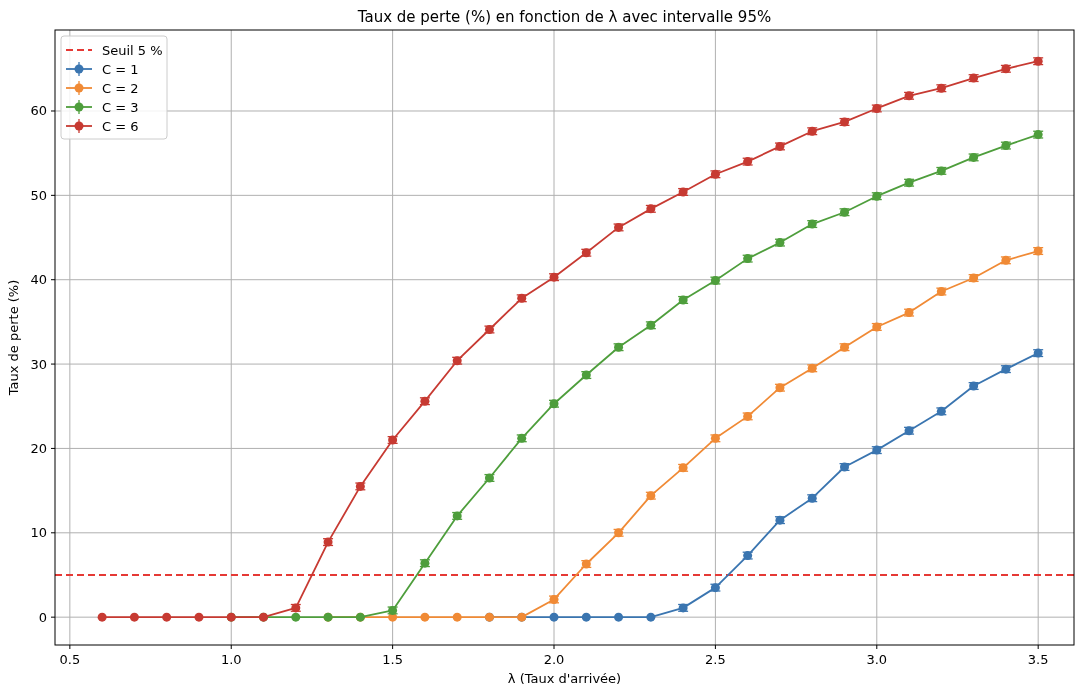 The width and height of the screenshot is (1075, 687). I want to click on x-tick-label: 3.5, so click(1038, 659).